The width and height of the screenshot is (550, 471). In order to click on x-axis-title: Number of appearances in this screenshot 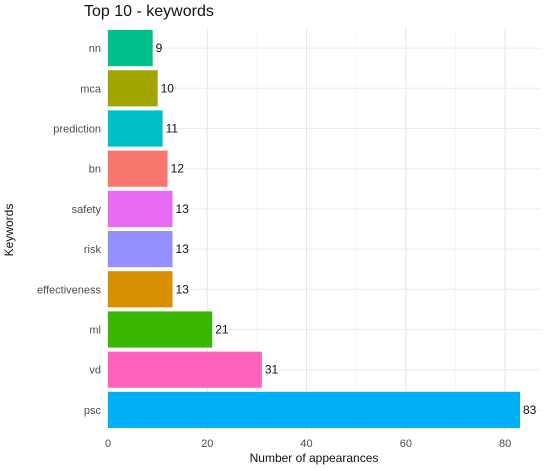, I will do `click(314, 458)`.